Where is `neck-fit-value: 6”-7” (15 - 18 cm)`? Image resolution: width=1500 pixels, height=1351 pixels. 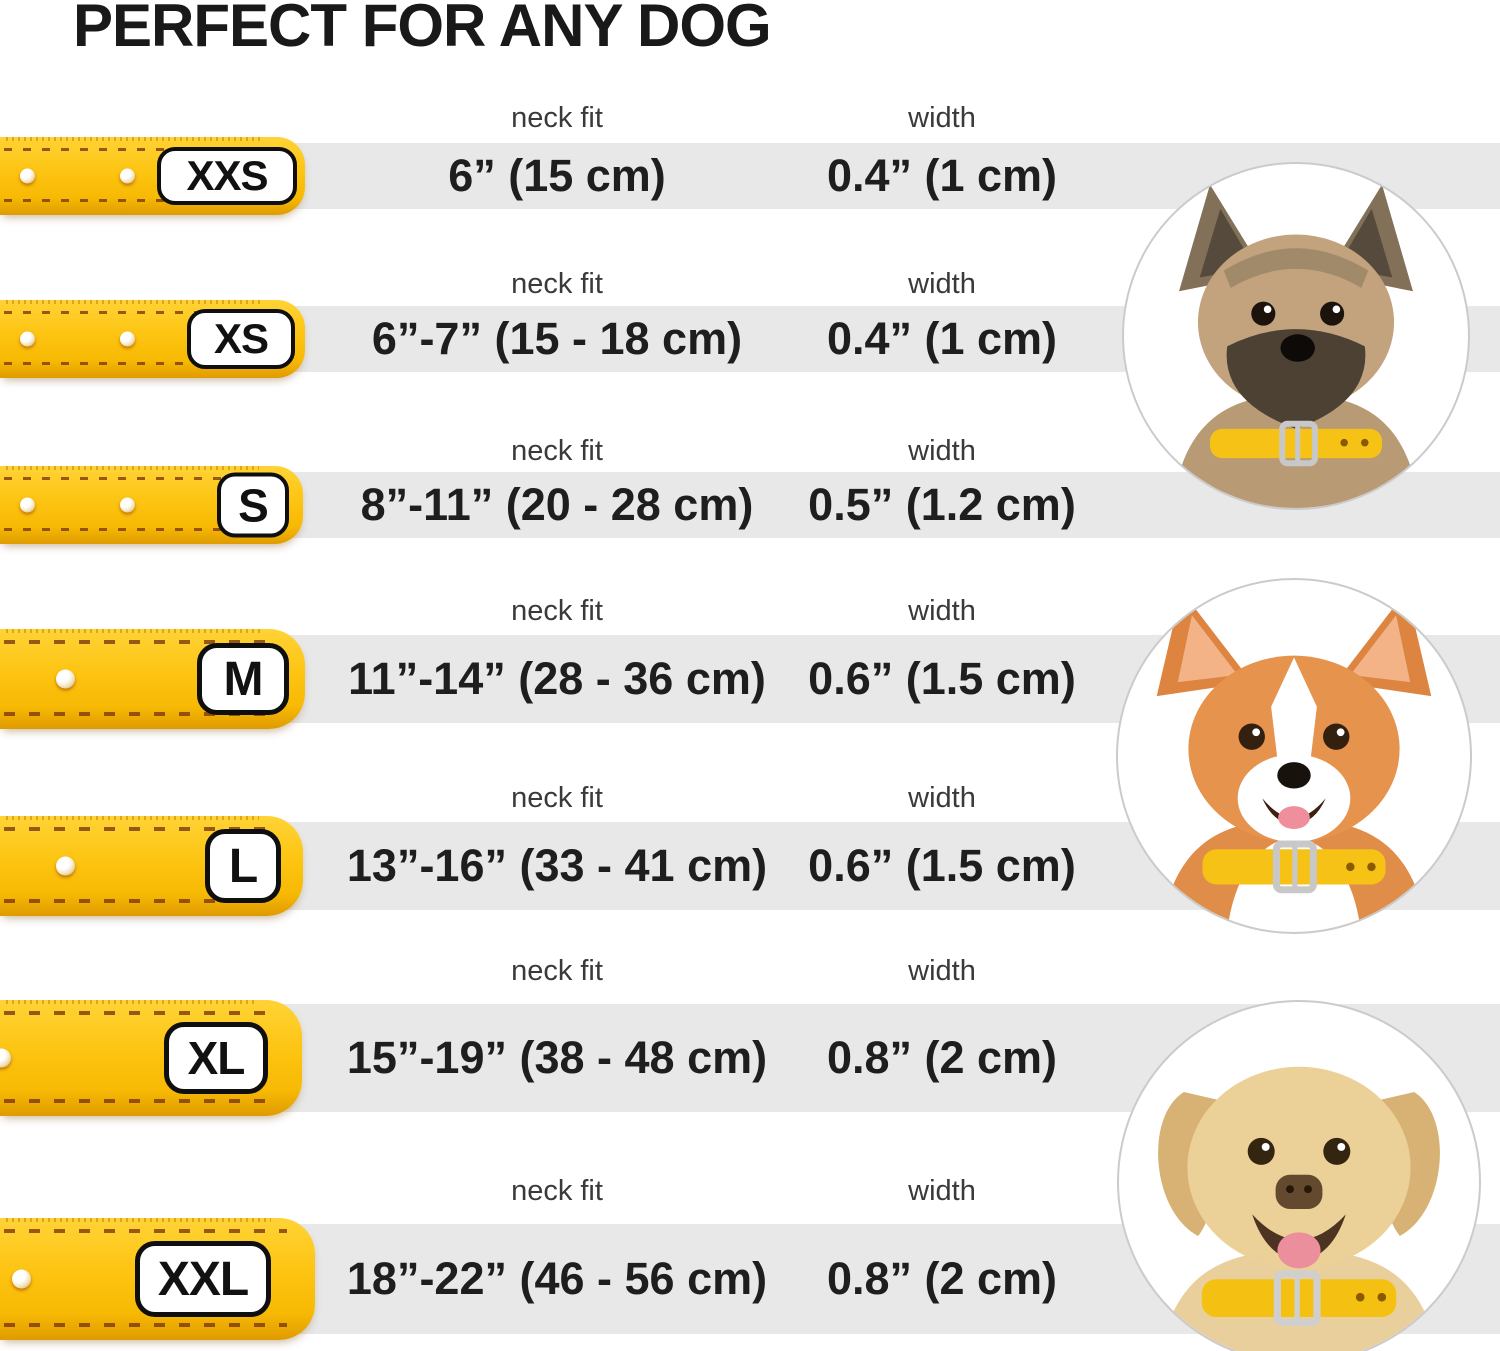 neck-fit-value: 6”-7” (15 - 18 cm) is located at coordinates (557, 338).